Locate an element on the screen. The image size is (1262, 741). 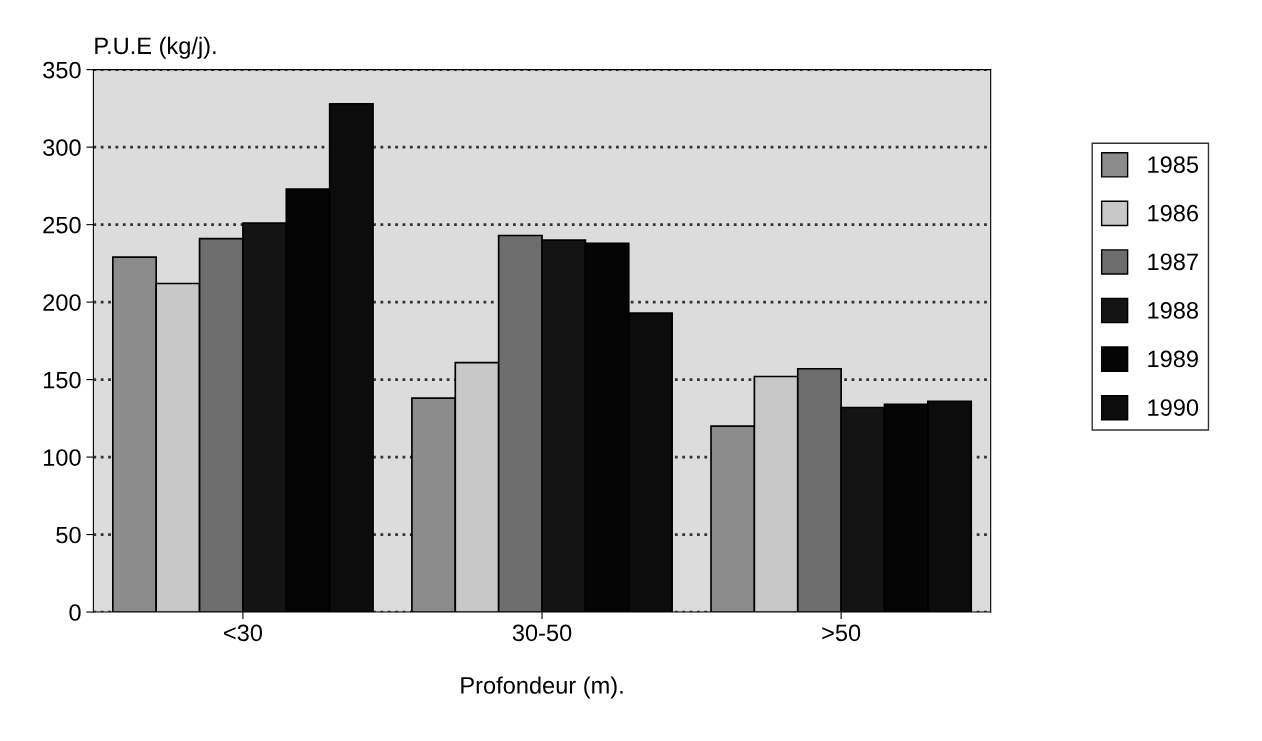
legend-label: 1989 is located at coordinates (1173, 359).